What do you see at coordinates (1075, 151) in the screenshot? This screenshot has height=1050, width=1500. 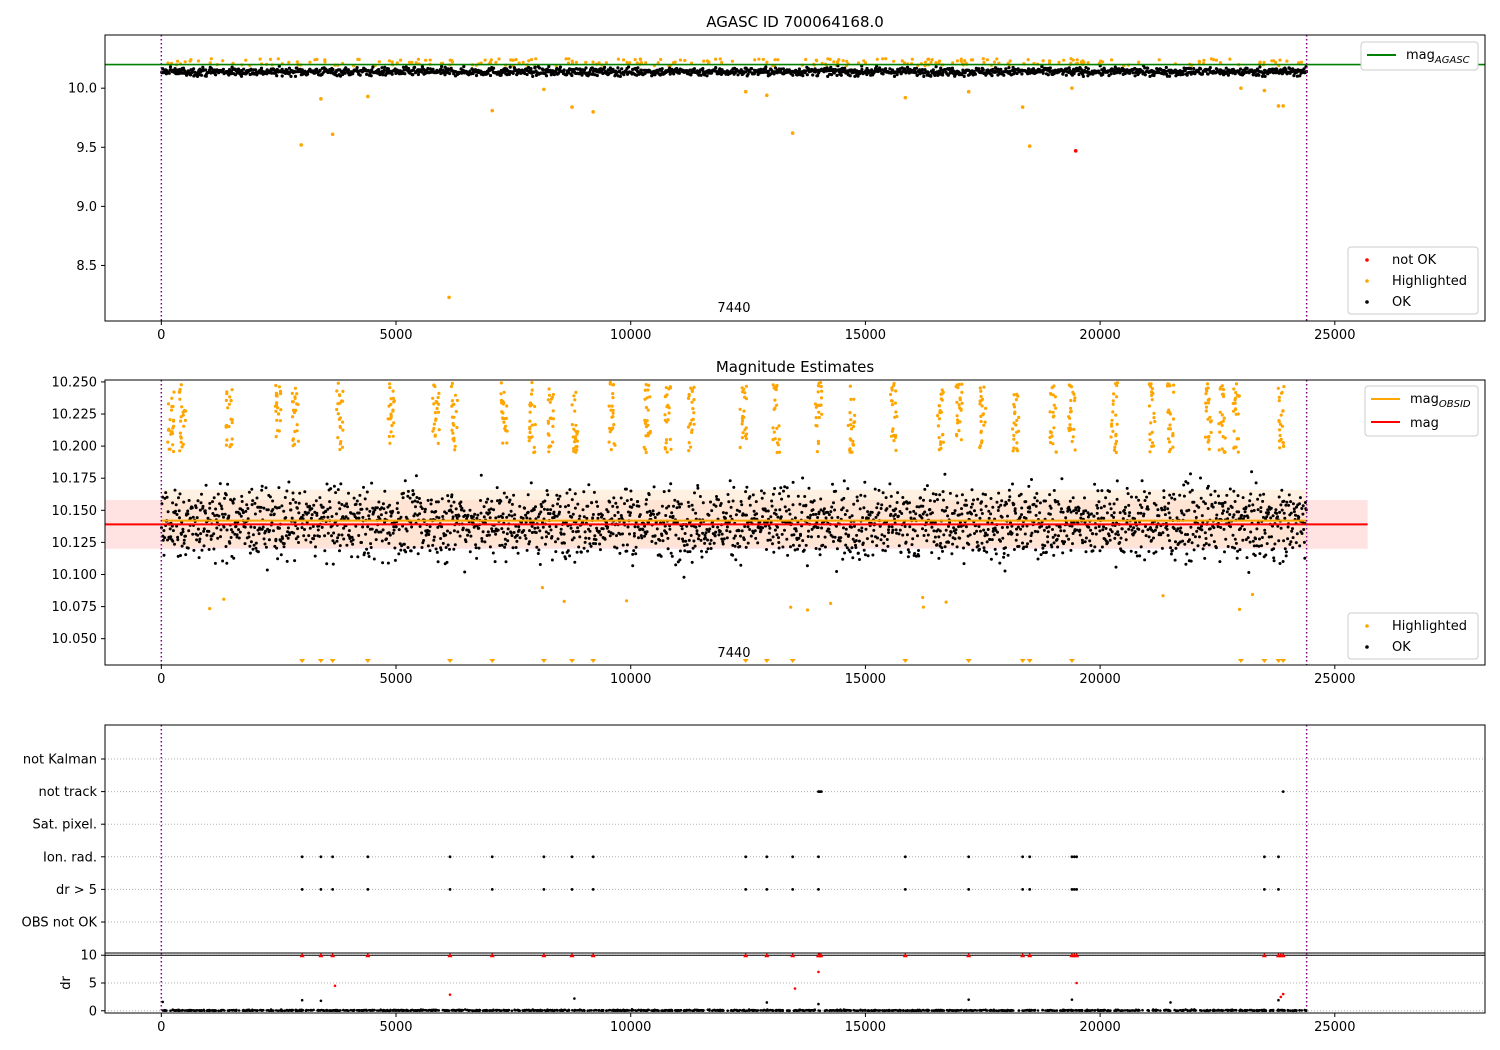 I see `not-ok-point` at bounding box center [1075, 151].